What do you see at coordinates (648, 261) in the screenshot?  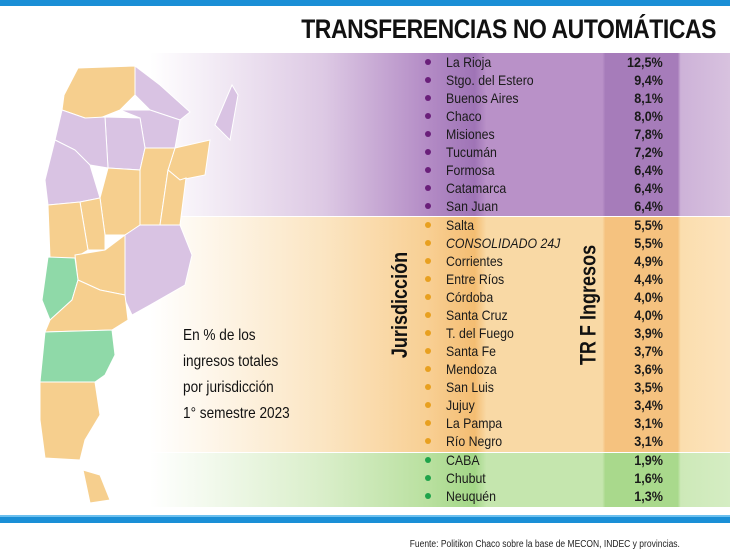 I see `value-label: 4,9%` at bounding box center [648, 261].